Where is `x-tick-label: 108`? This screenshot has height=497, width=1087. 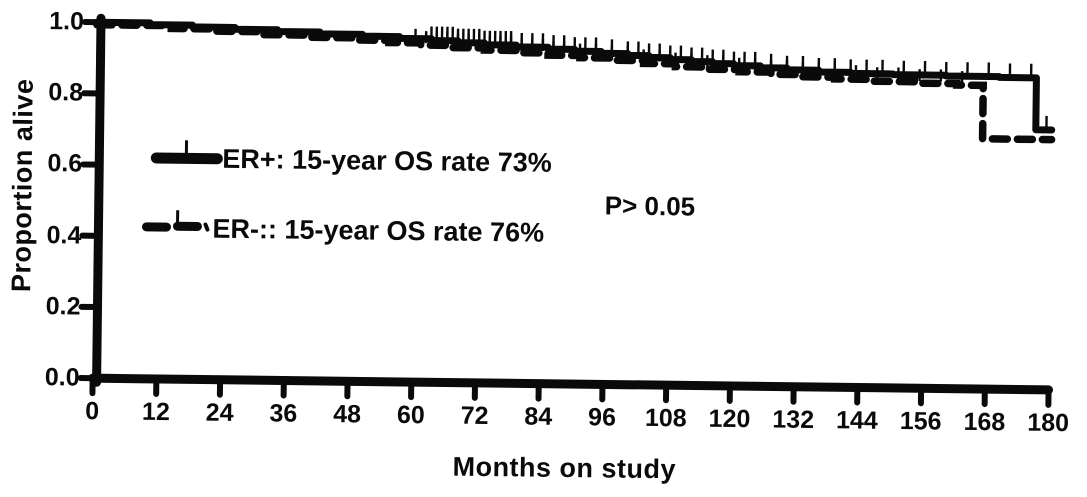 x-tick-label: 108 is located at coordinates (665, 418).